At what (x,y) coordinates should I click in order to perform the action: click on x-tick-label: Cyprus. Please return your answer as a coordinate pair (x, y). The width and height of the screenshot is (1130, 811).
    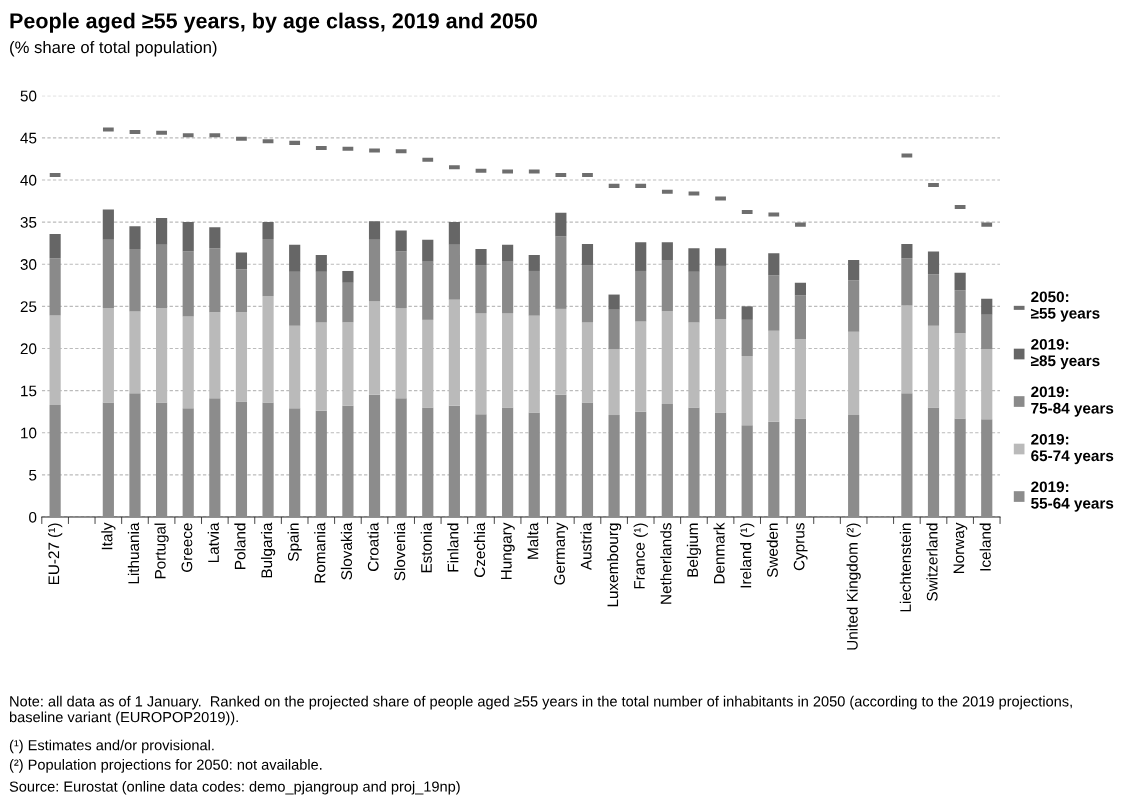
    Looking at the image, I should click on (800, 547).